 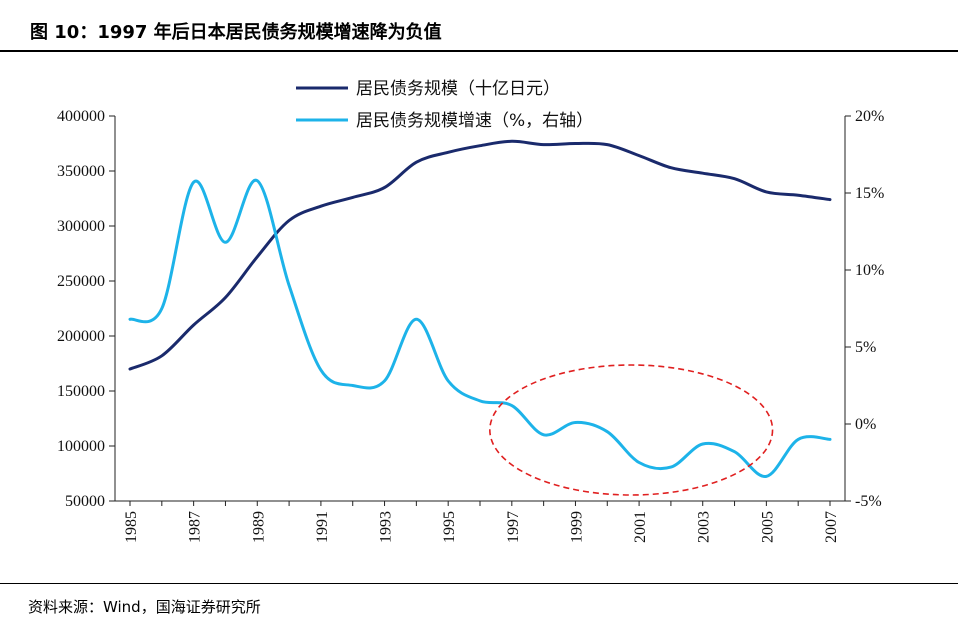 What do you see at coordinates (767, 527) in the screenshot?
I see `x-tick-label: 2005` at bounding box center [767, 527].